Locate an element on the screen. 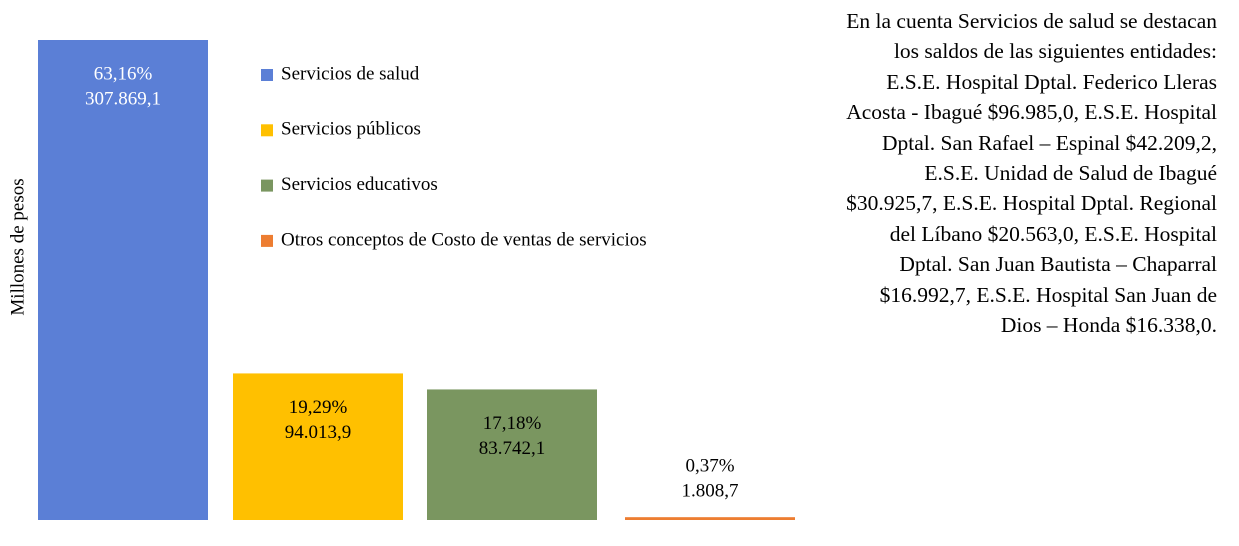 This screenshot has width=1239, height=546. legend-label: Servicios públicos is located at coordinates (351, 129).